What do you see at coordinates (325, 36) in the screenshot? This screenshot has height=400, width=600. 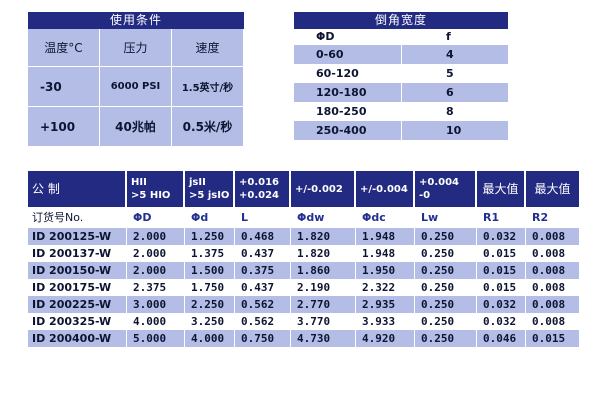 I see `chamfer-header-diameter: ΦD` at bounding box center [325, 36].